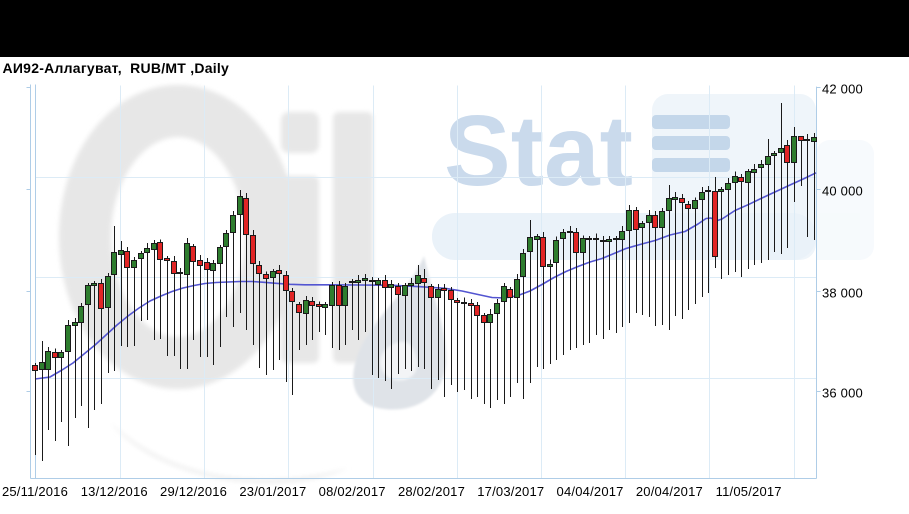 The width and height of the screenshot is (909, 514). I want to click on svg-text: 13/12/2016, so click(114, 491).